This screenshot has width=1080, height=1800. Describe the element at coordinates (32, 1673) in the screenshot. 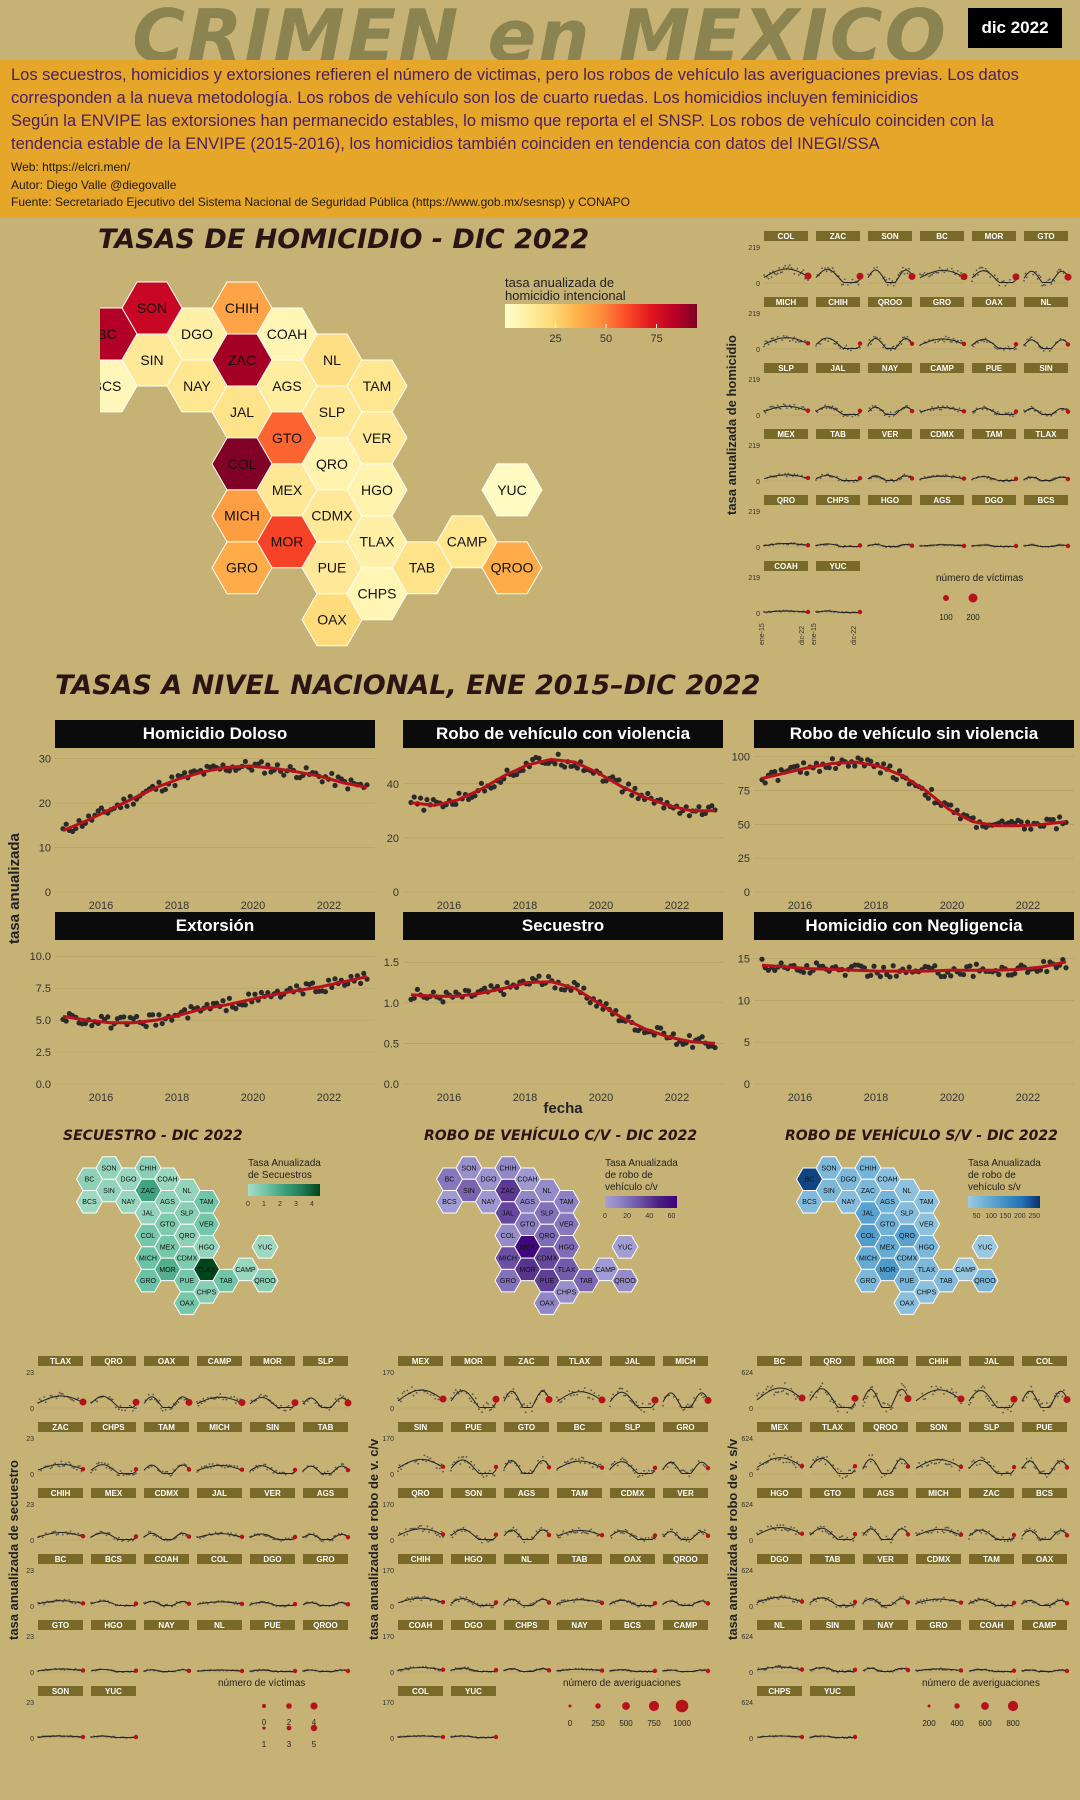

I see `panel-y-tick: 0` at that location.